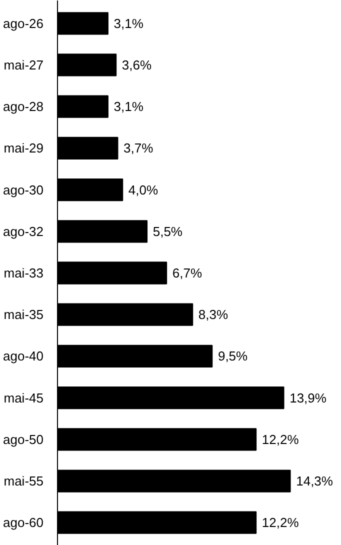 This screenshot has height=545, width=341. What do you see at coordinates (23, 439) in the screenshot?
I see `y-tick-label: ago-50` at bounding box center [23, 439].